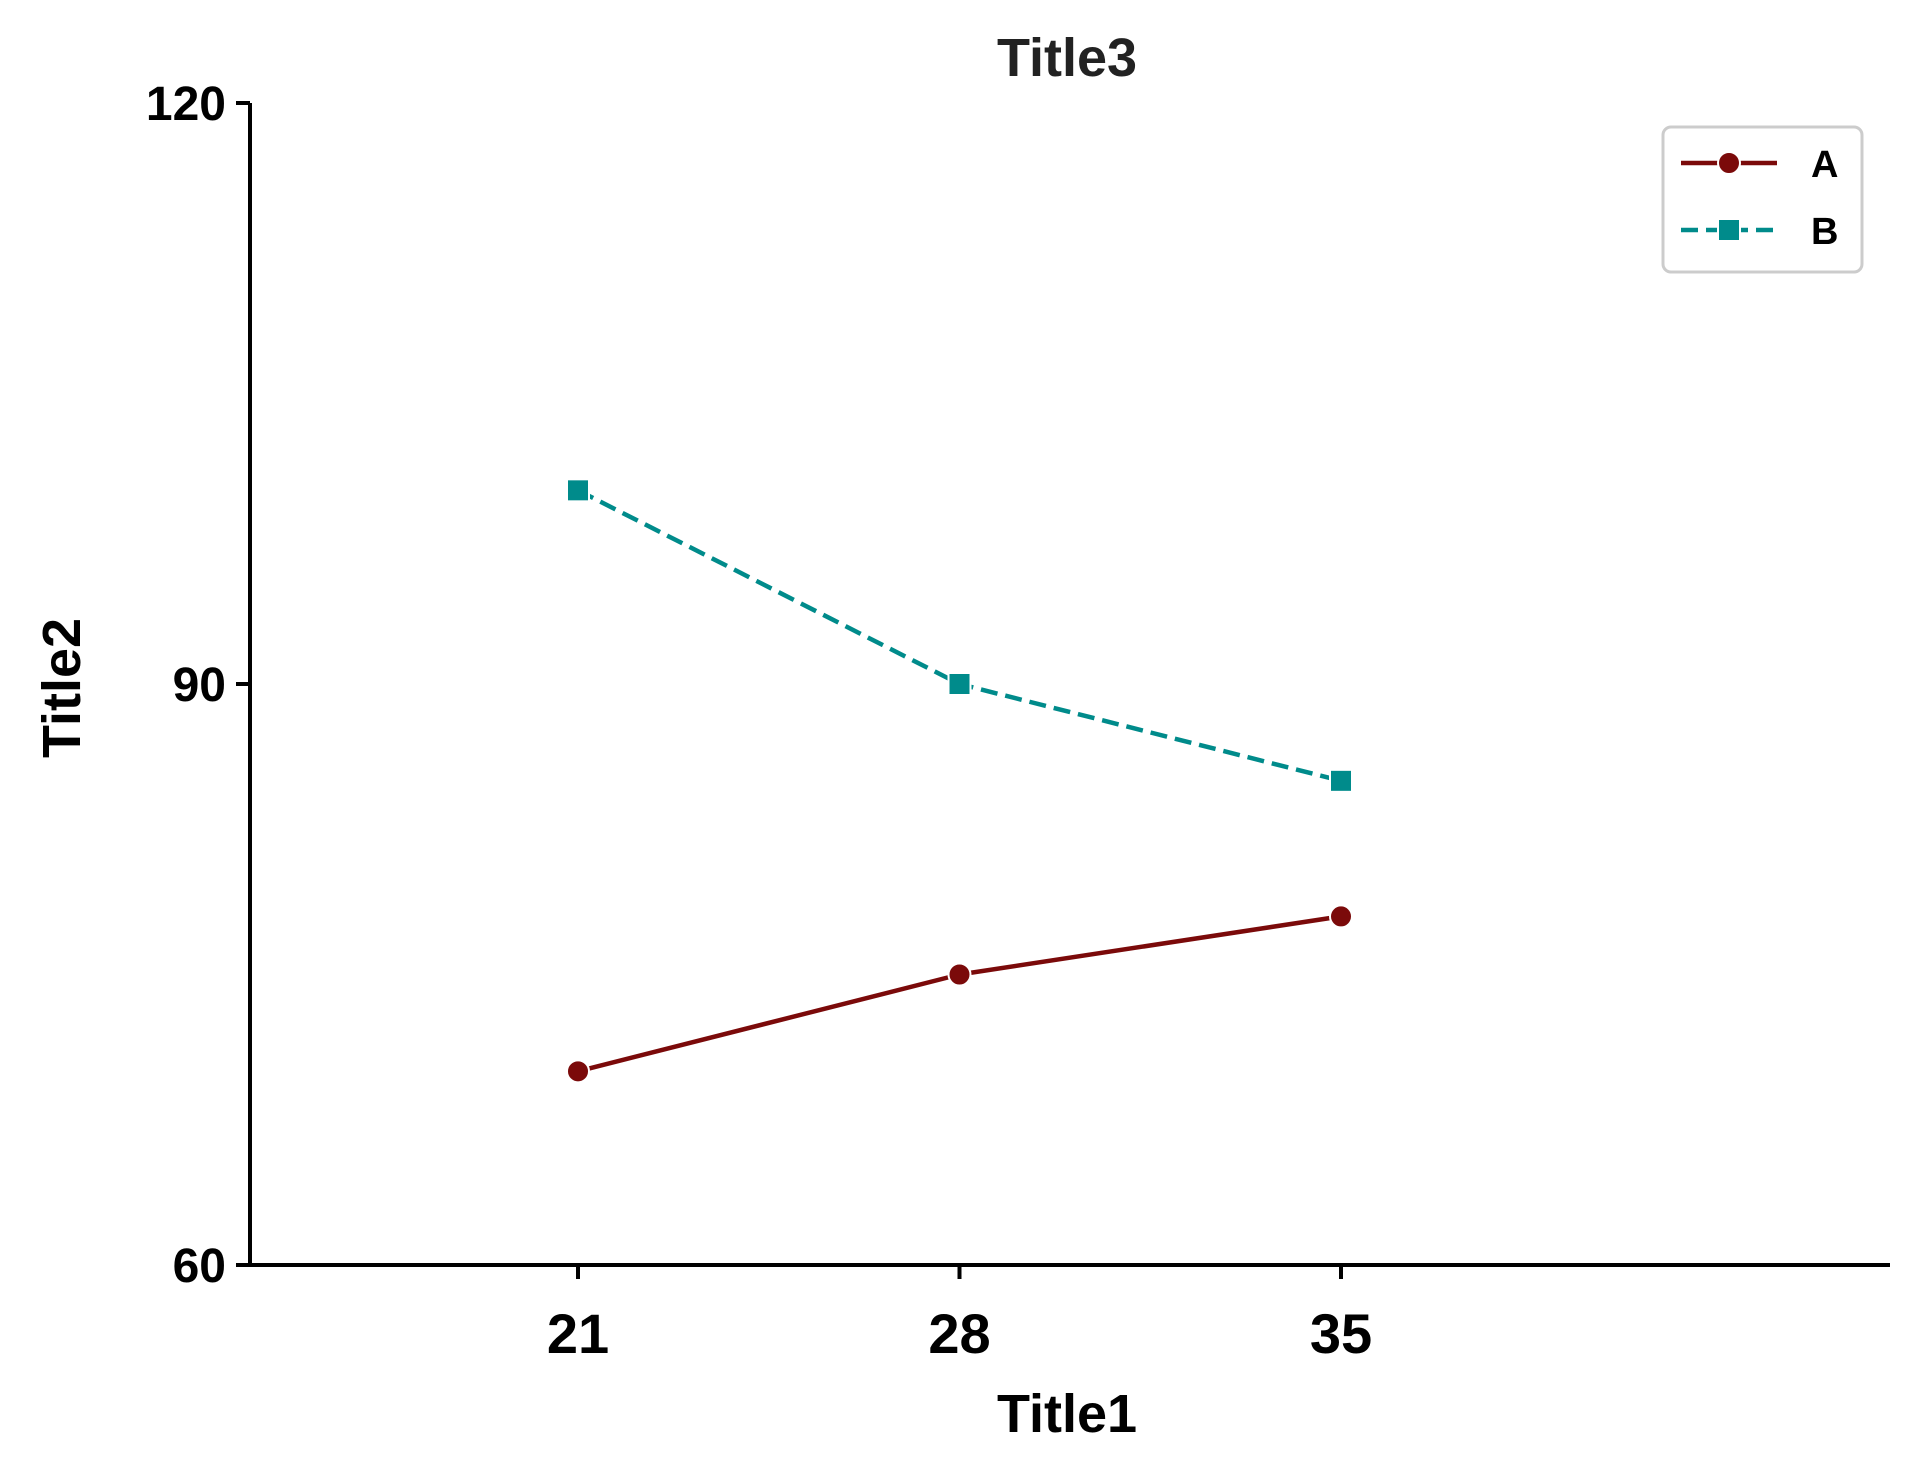 This screenshot has height=1469, width=1905. Describe the element at coordinates (1762, 199) in the screenshot. I see `legend: AB` at that location.